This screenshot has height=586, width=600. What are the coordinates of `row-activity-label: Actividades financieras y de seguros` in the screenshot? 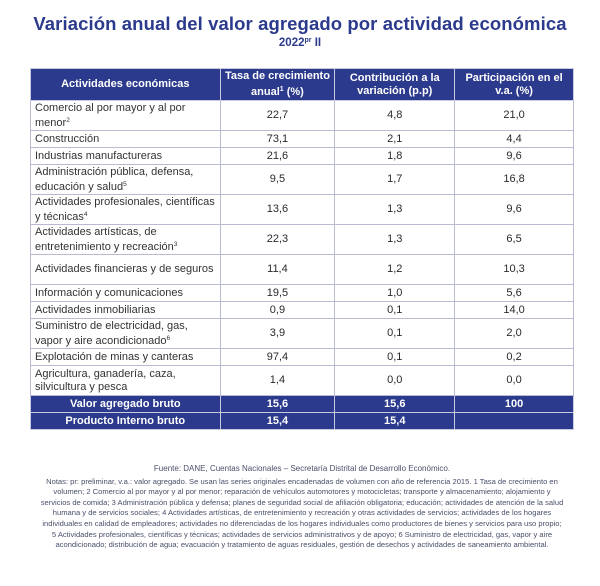 It's located at (125, 269).